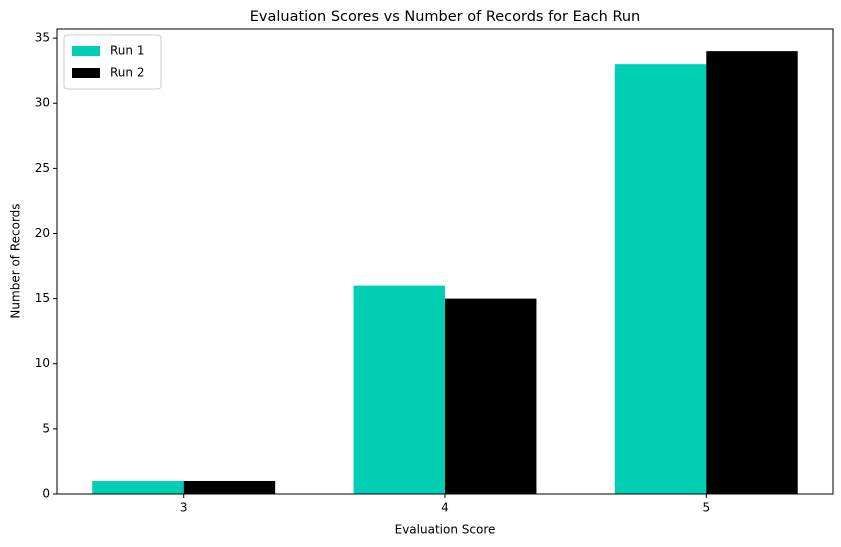 The image size is (841, 547). What do you see at coordinates (127, 51) in the screenshot?
I see `legend-label: Run 1` at bounding box center [127, 51].